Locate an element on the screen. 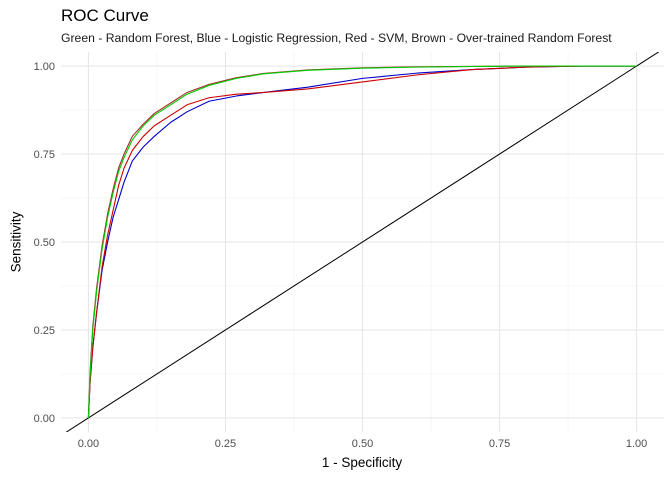 This screenshot has width=672, height=480. chart-title: ROC Curve is located at coordinates (105, 15).